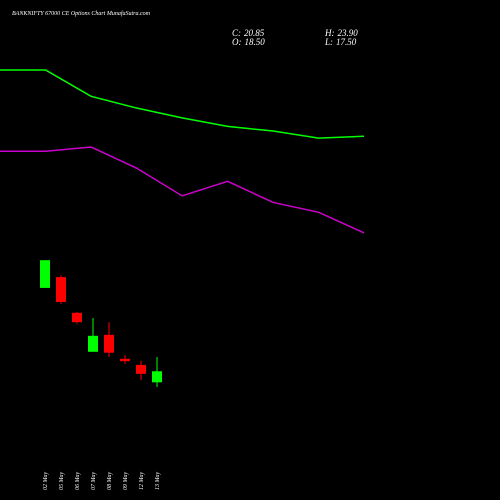 The image size is (500, 500). What do you see at coordinates (255, 42) in the screenshot?
I see `quote-value: 18.50` at bounding box center [255, 42].